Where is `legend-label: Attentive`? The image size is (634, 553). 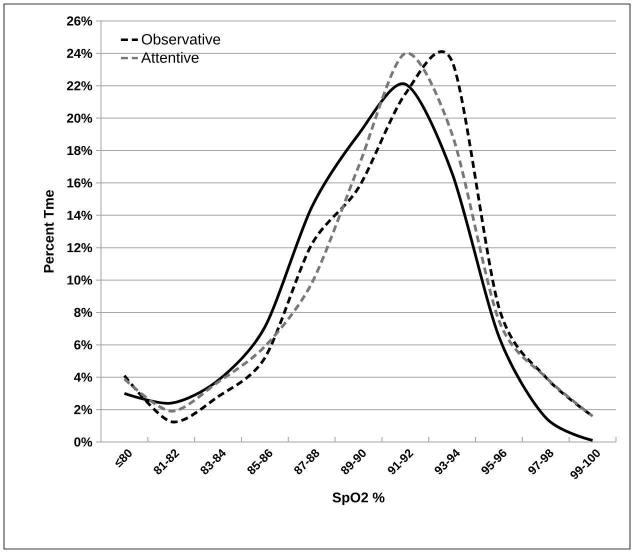 legend-label: Attentive is located at coordinates (170, 57).